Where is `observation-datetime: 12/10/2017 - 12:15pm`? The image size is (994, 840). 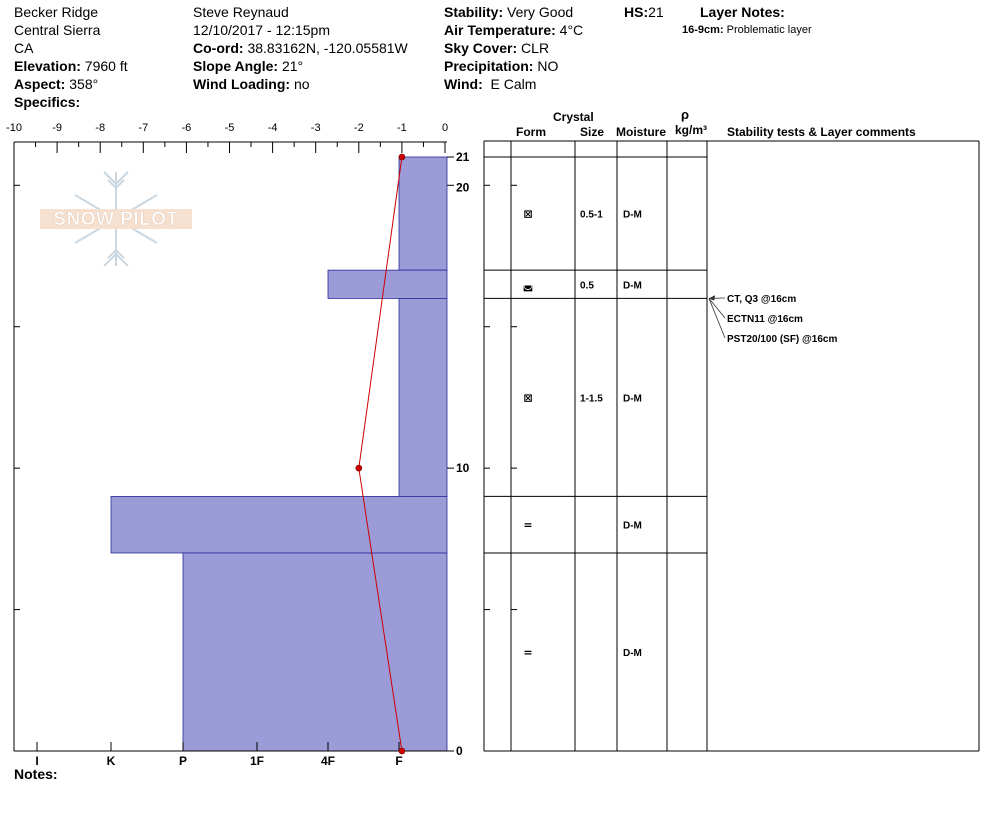
observation-datetime: 12/10/2017 - 12:15pm is located at coordinates (261, 30).